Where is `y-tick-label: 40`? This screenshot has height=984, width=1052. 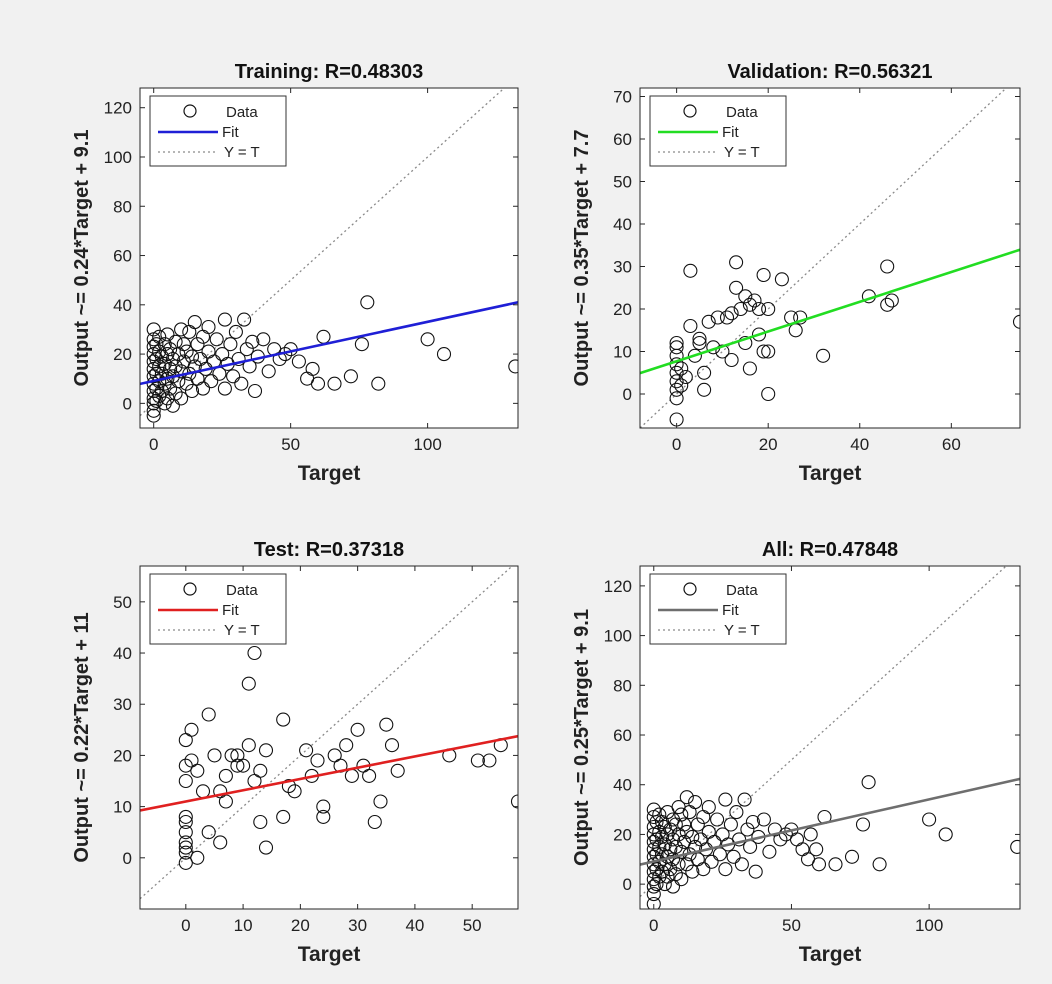
y-tick-label: 40 is located at coordinates (622, 785).